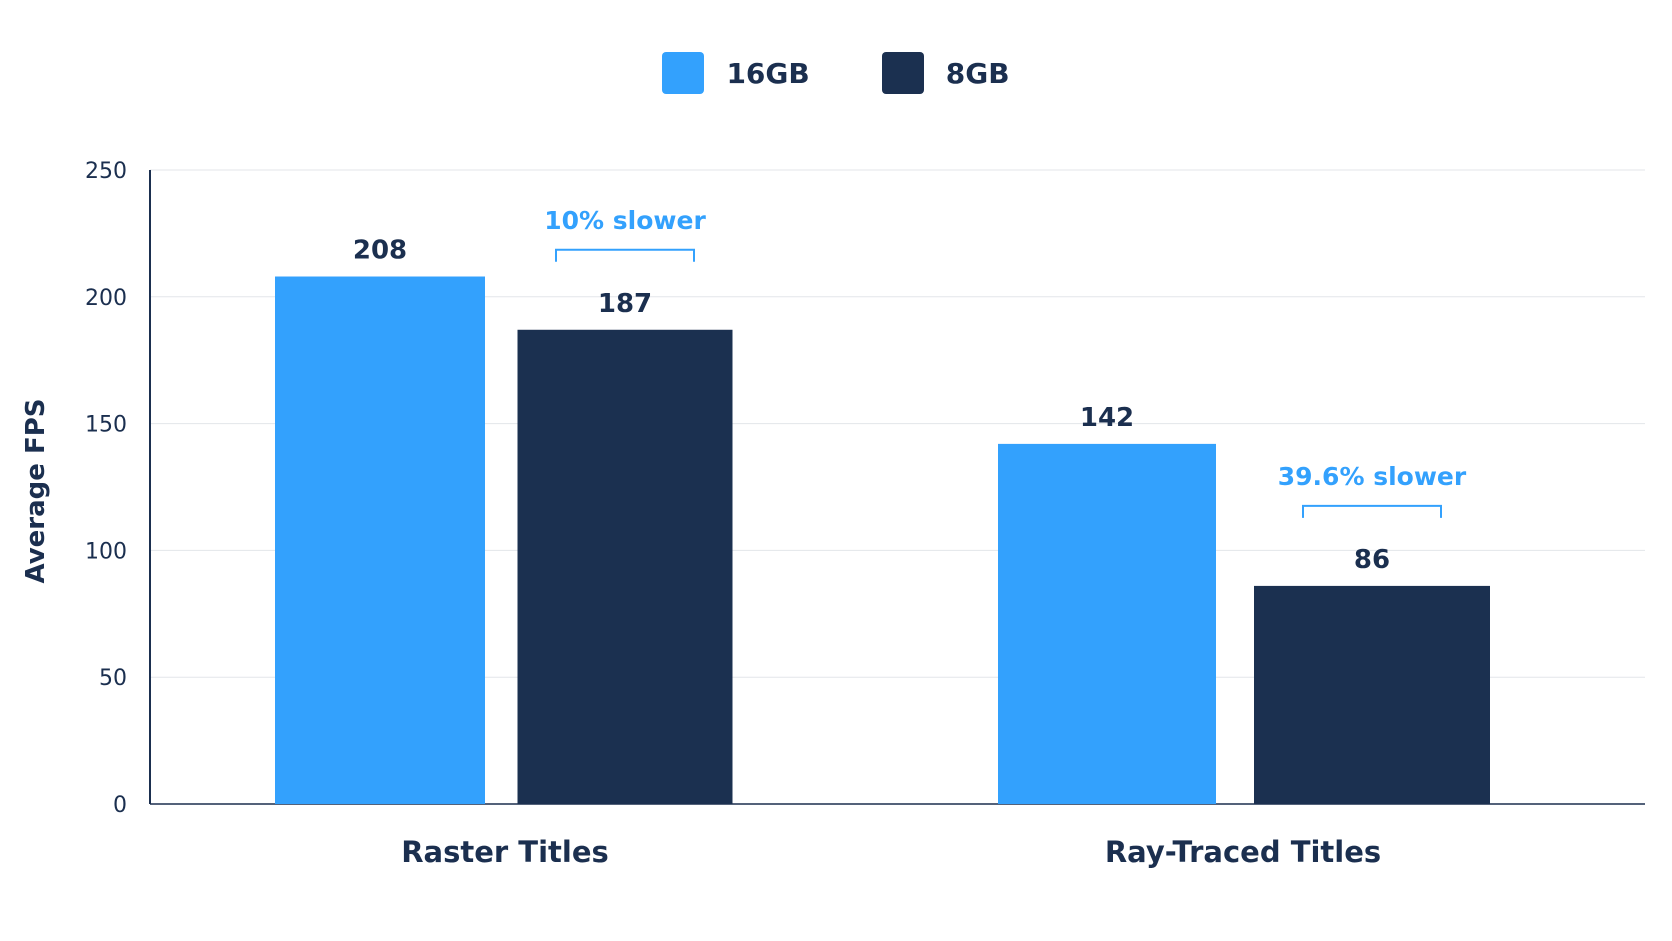 Image resolution: width=1672 pixels, height=941 pixels. What do you see at coordinates (625, 220) in the screenshot?
I see `annotation-label: 10% slower` at bounding box center [625, 220].